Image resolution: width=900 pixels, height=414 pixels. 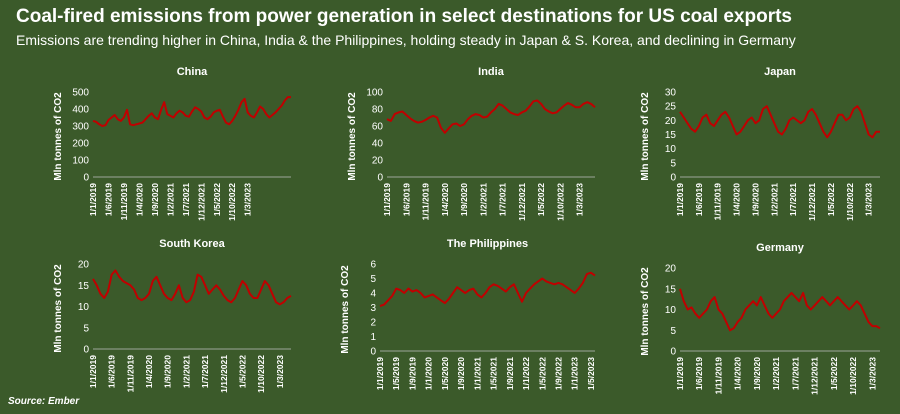 What do you see at coordinates (412, 373) in the screenshot?
I see `x-tick-label: 1/9/2019` at bounding box center [412, 373].